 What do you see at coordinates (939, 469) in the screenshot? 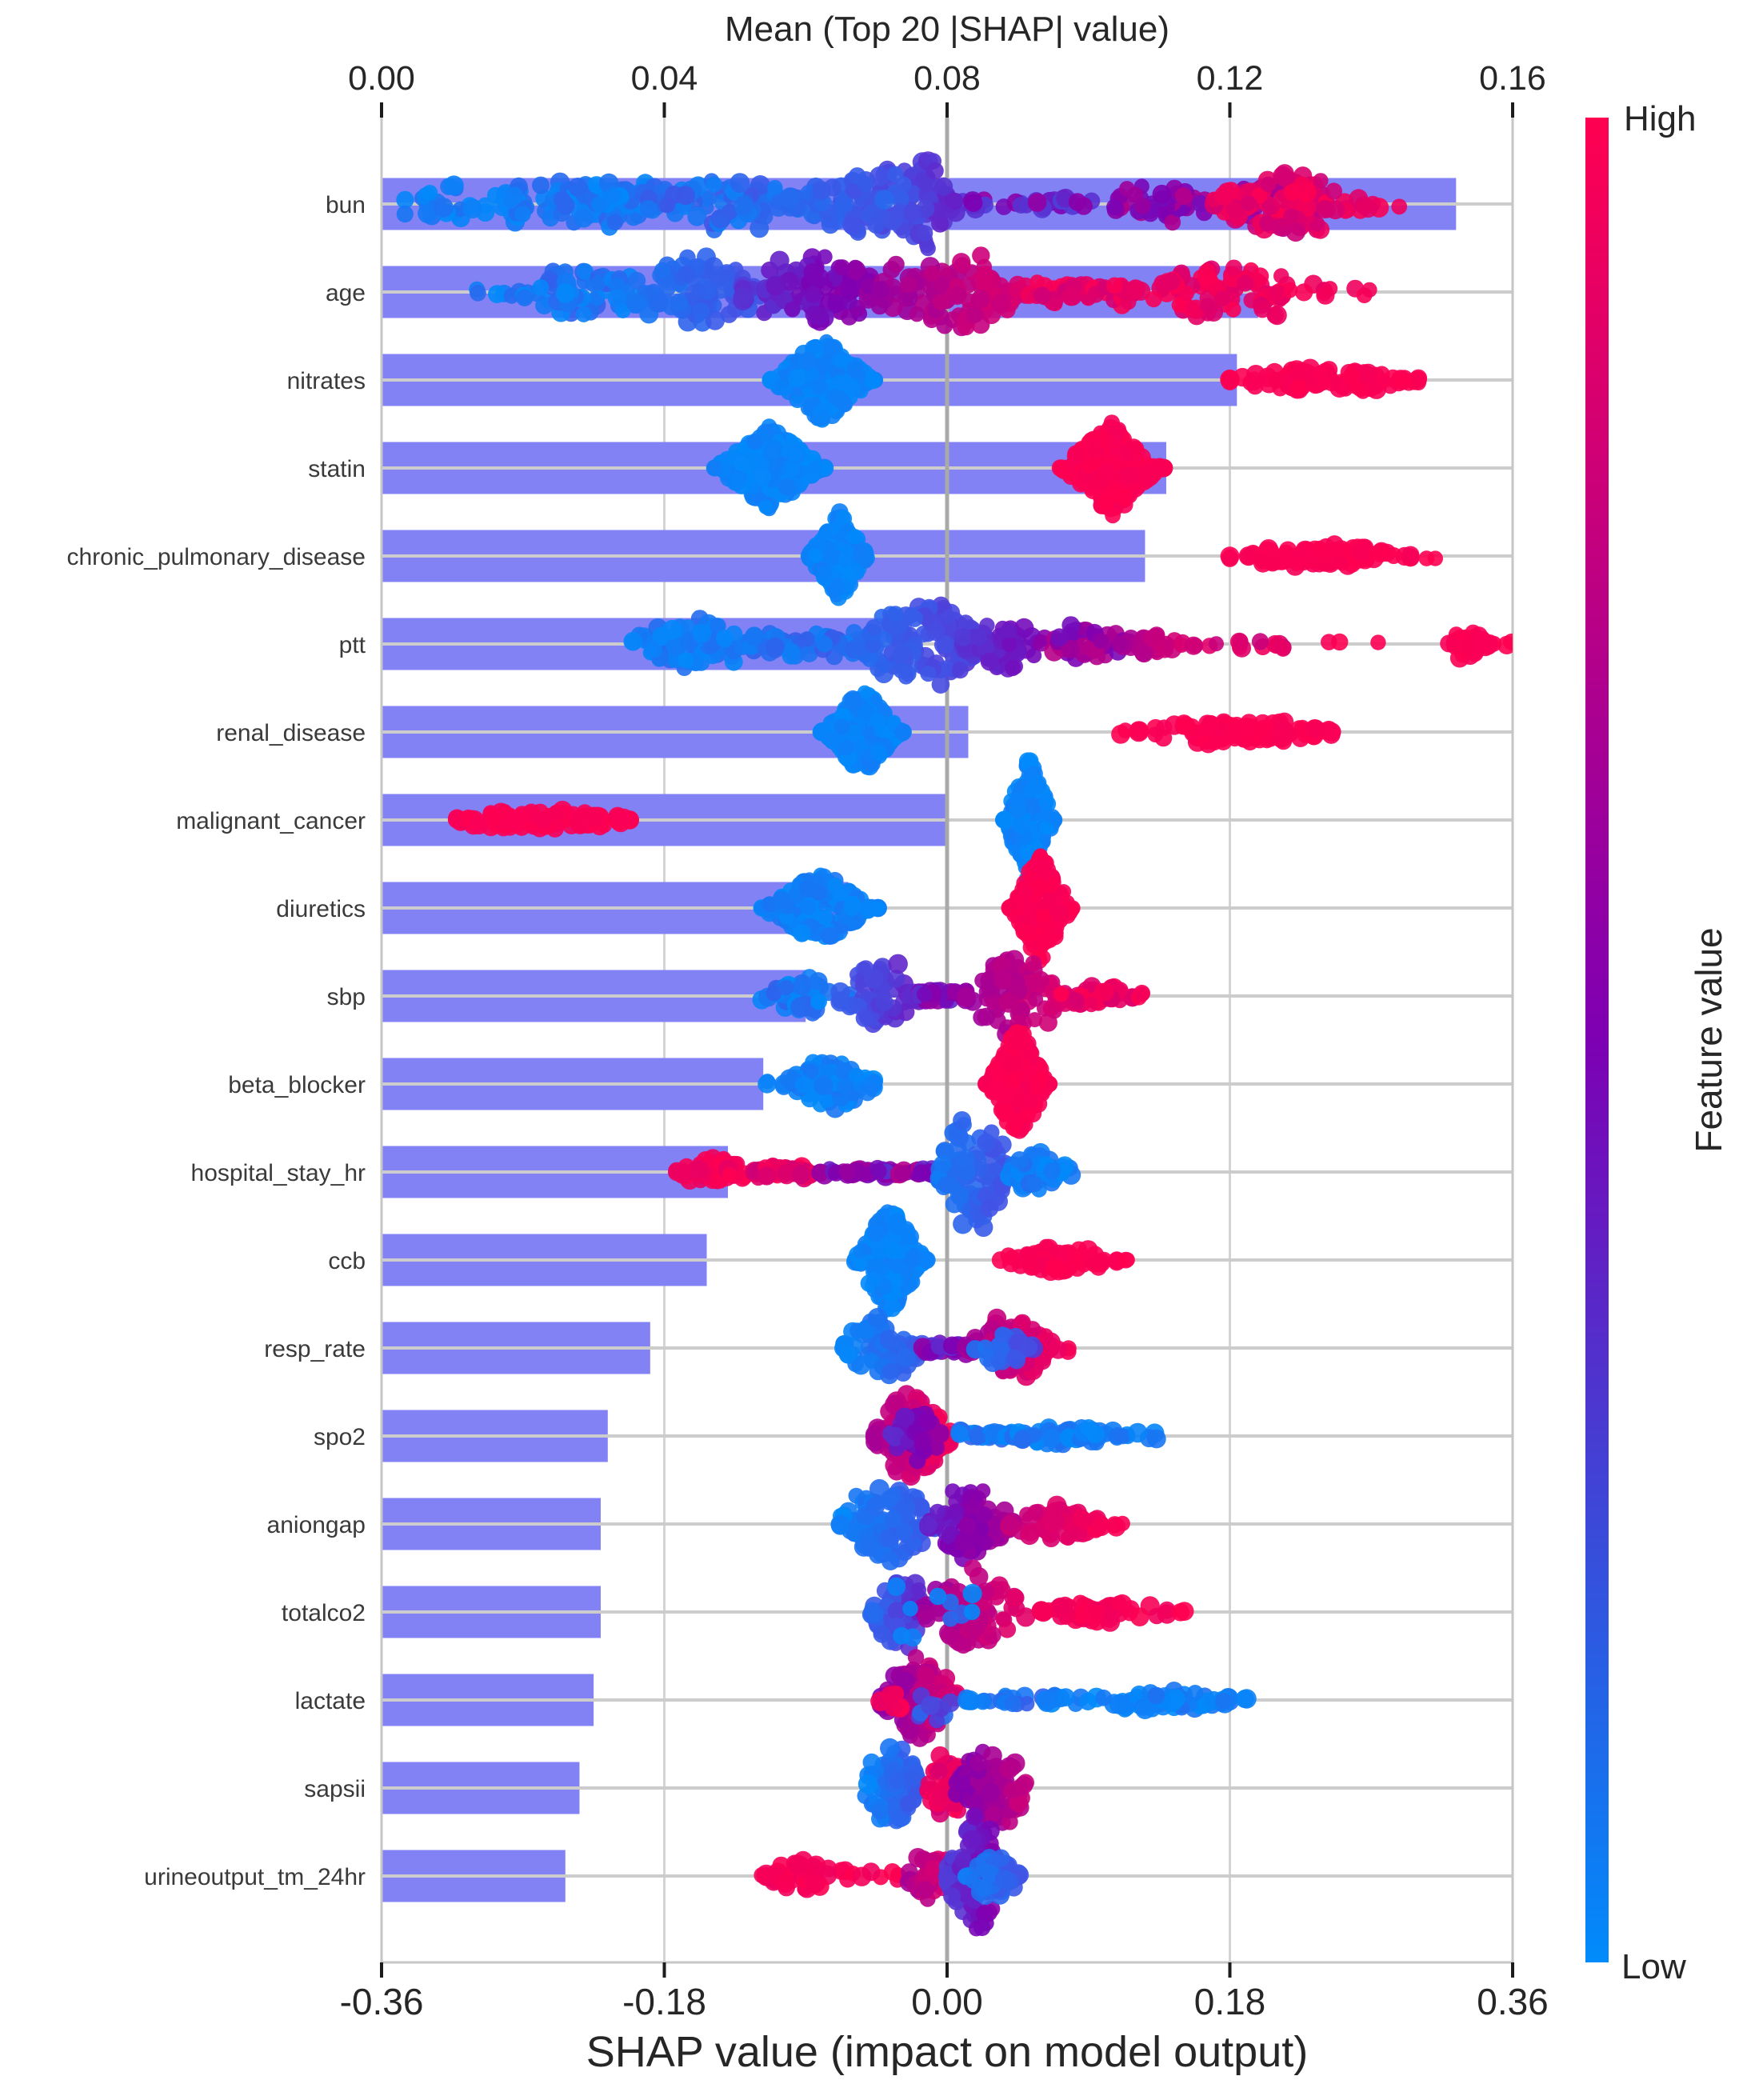
I see `swarm-row-statin` at bounding box center [939, 469].